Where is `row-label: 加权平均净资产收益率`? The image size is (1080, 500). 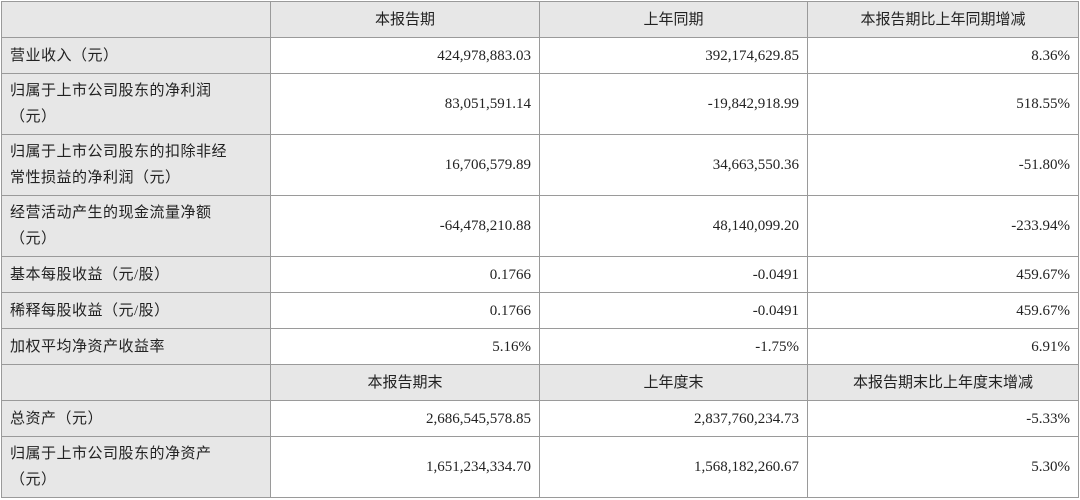 row-label: 加权平均净资产收益率 is located at coordinates (136, 346).